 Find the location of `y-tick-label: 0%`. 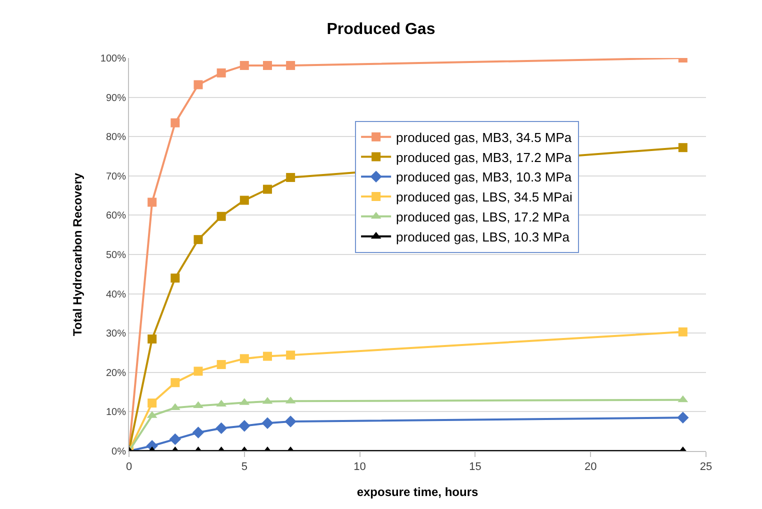

y-tick-label: 0% is located at coordinates (119, 452).